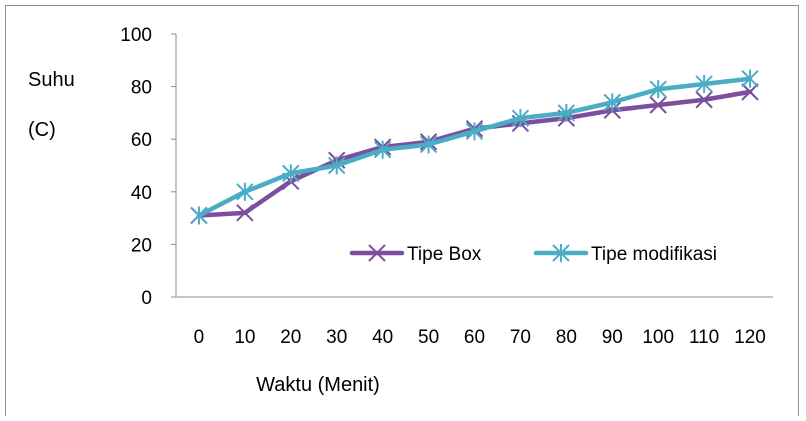 This screenshot has height=421, width=806. What do you see at coordinates (612, 337) in the screenshot?
I see `x-tick-label: 90` at bounding box center [612, 337].